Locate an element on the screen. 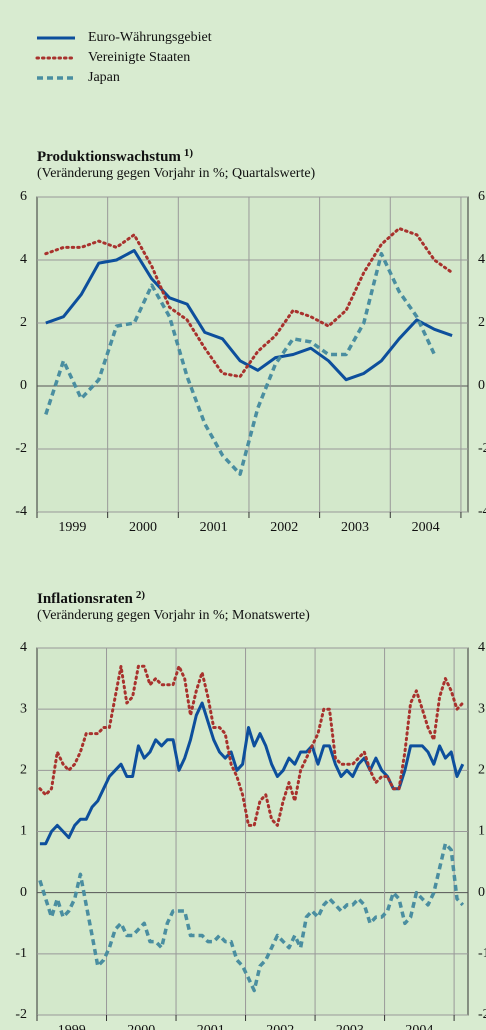 Image resolution: width=486 pixels, height=1030 pixels. y2-tick-label: -1 is located at coordinates (482, 953).